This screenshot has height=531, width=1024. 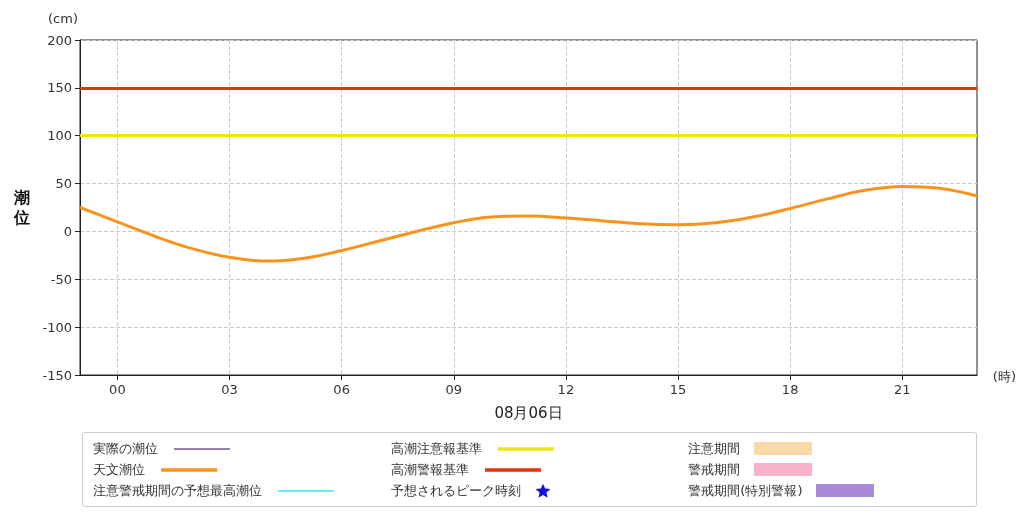 I want to click on x-axis-title: 08月06日, so click(x=528, y=412).